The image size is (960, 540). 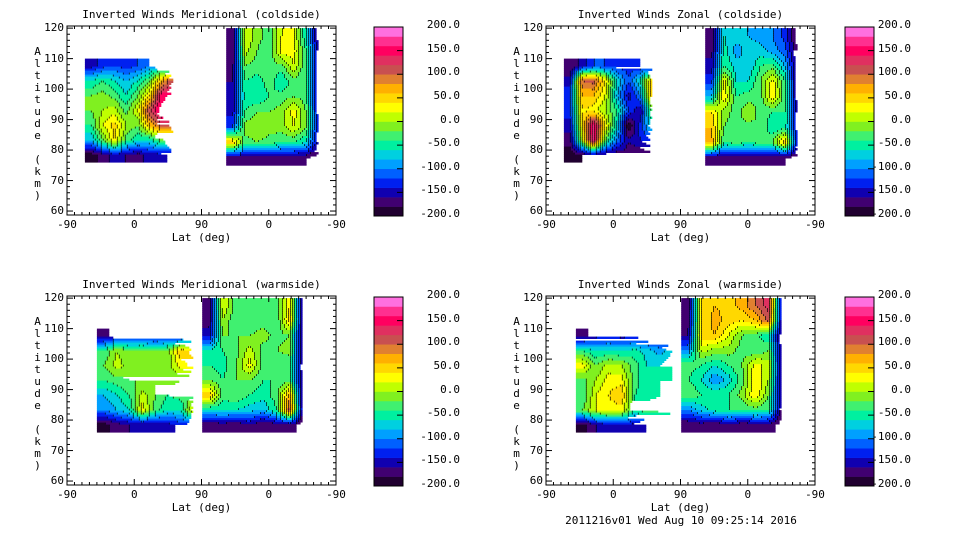 I want to click on plot-canvas, so click(x=710, y=121).